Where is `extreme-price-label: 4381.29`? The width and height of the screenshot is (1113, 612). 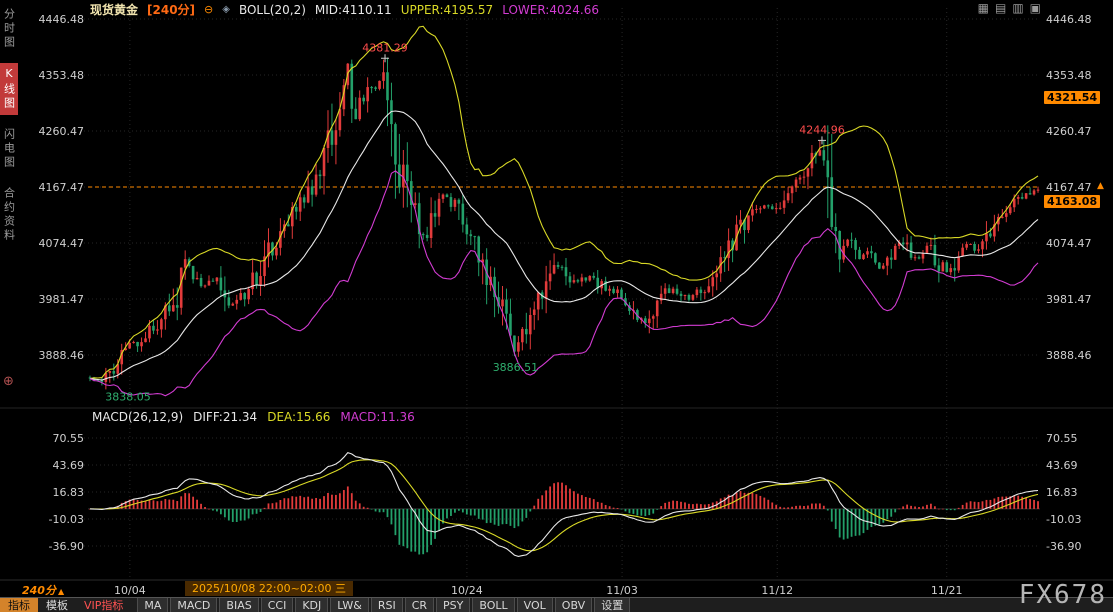 extreme-price-label: 4381.29 is located at coordinates (385, 47).